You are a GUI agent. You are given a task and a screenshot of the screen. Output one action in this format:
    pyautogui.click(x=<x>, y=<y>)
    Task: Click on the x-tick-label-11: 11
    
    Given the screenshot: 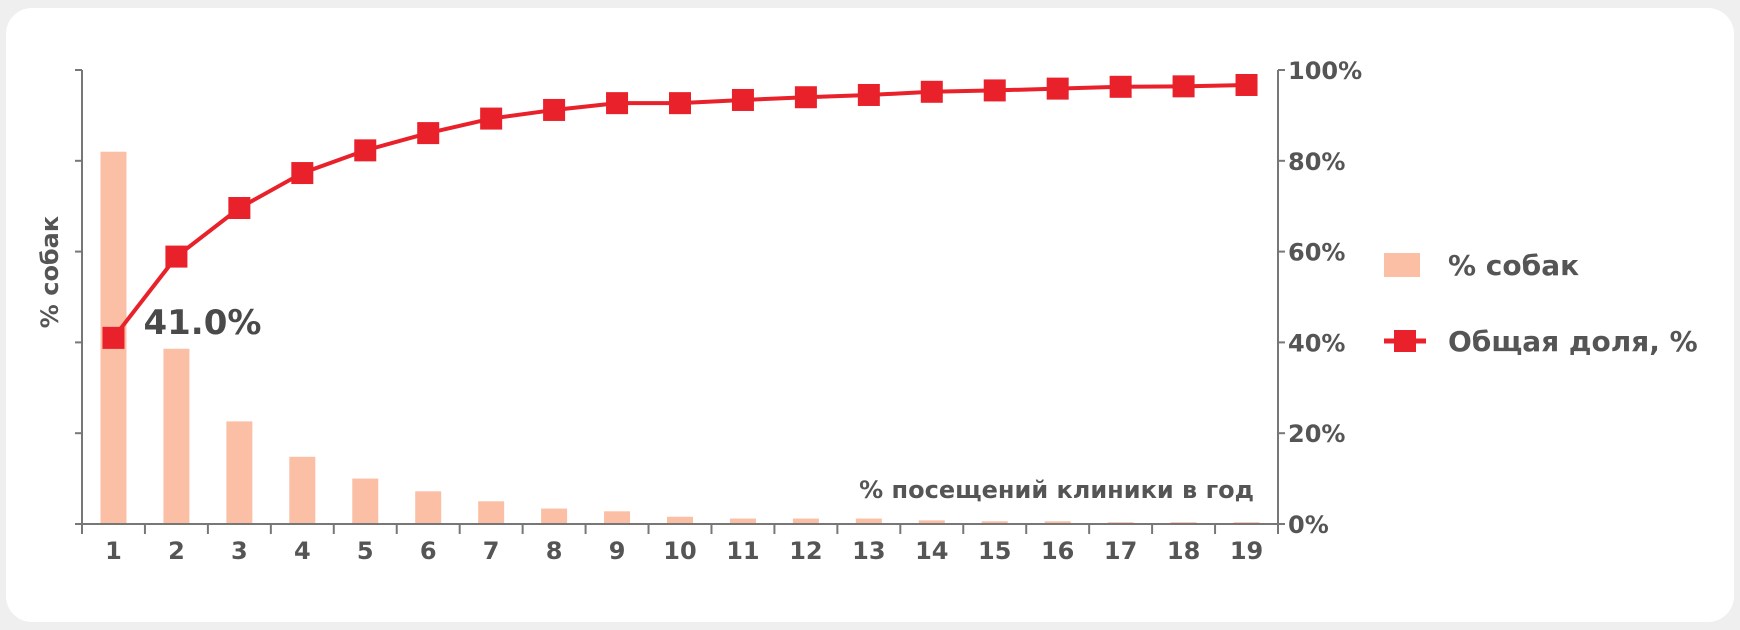 What is the action you would take?
    pyautogui.click(x=742, y=551)
    